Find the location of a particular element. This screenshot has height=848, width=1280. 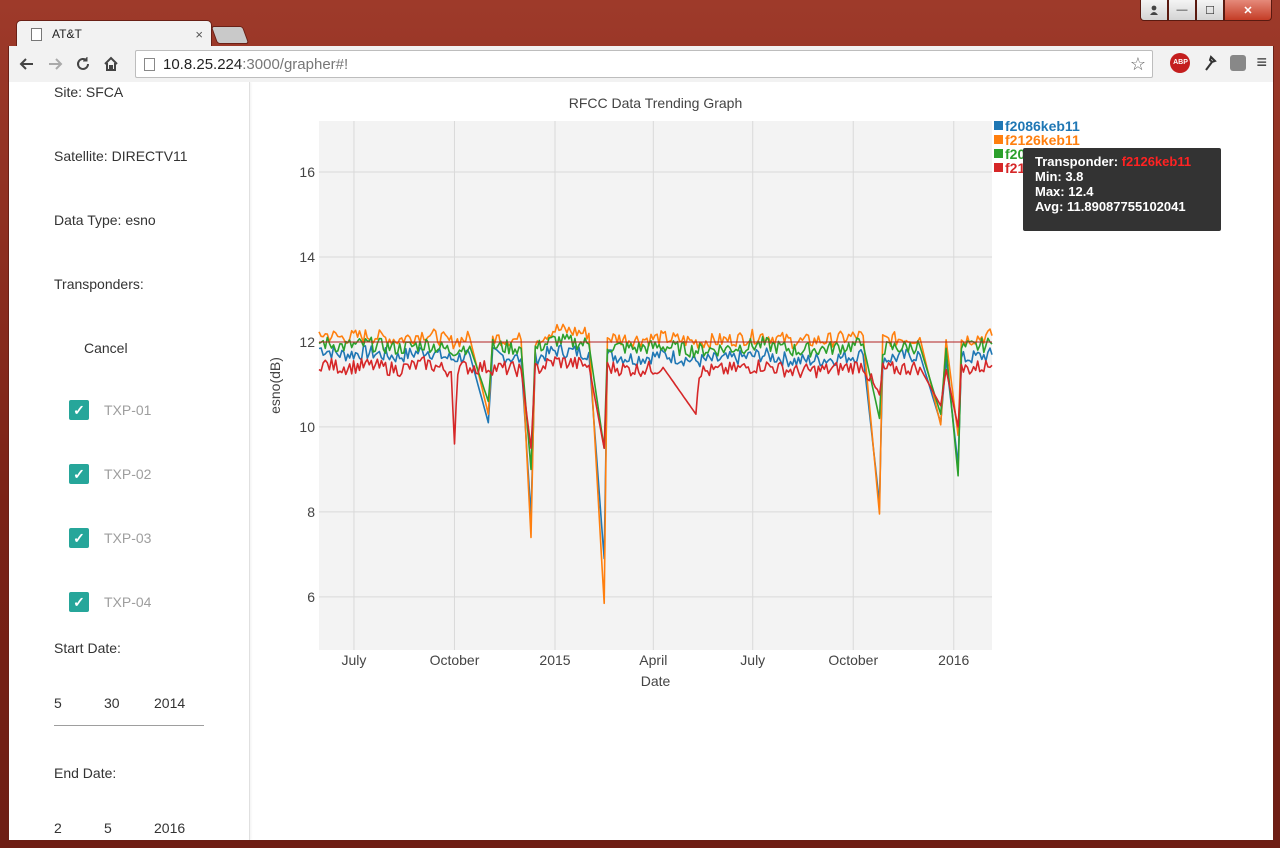

start-year: 2014 is located at coordinates (170, 703).